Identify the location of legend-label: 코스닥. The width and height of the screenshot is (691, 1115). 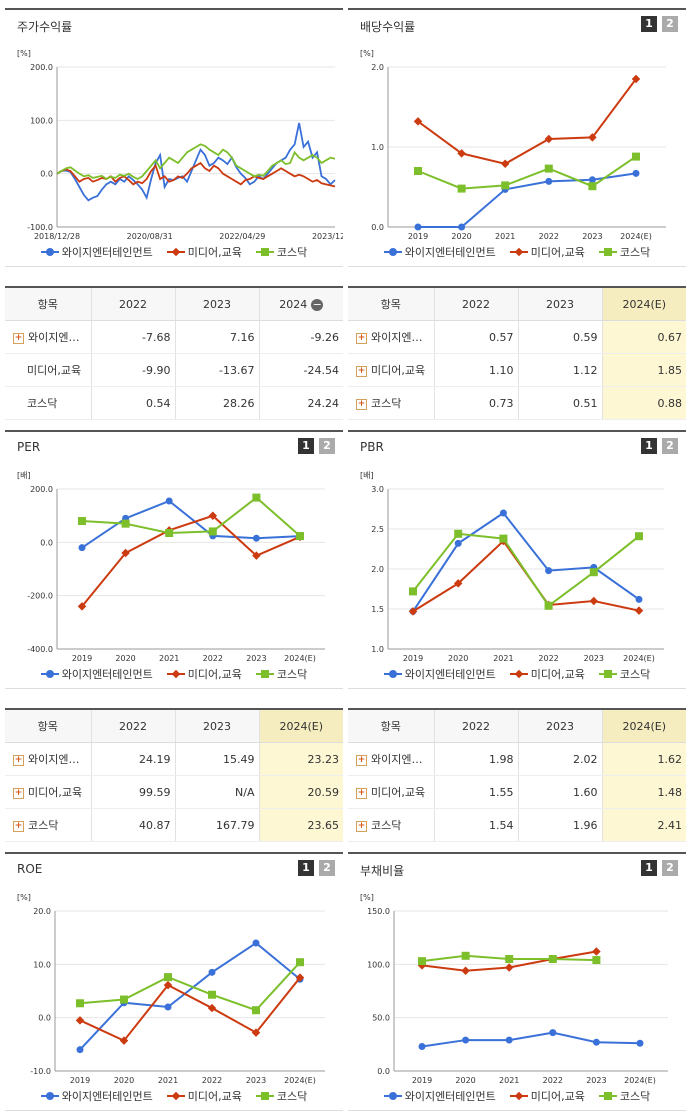
(635, 1096).